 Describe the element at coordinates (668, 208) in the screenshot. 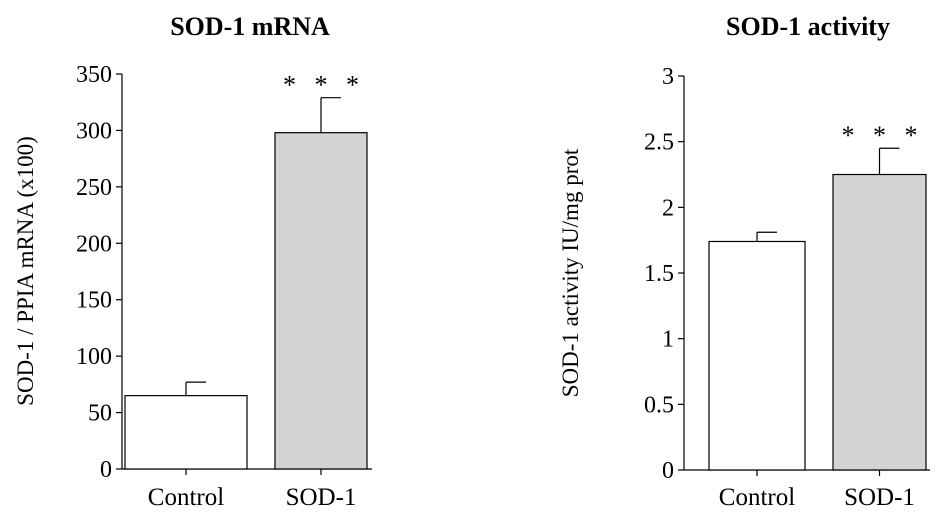

I see `y-tick-label: 2` at that location.